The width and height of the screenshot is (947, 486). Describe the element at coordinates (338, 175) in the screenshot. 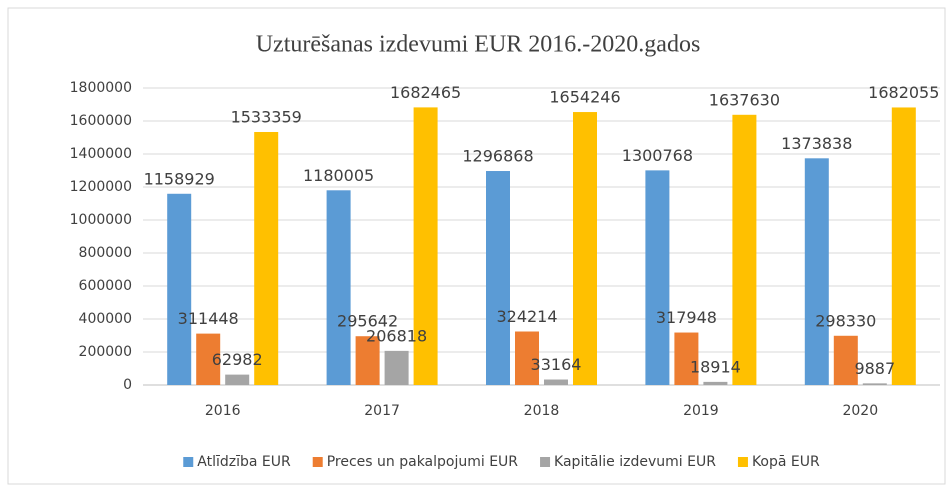

I see `data-label: 1180005` at that location.